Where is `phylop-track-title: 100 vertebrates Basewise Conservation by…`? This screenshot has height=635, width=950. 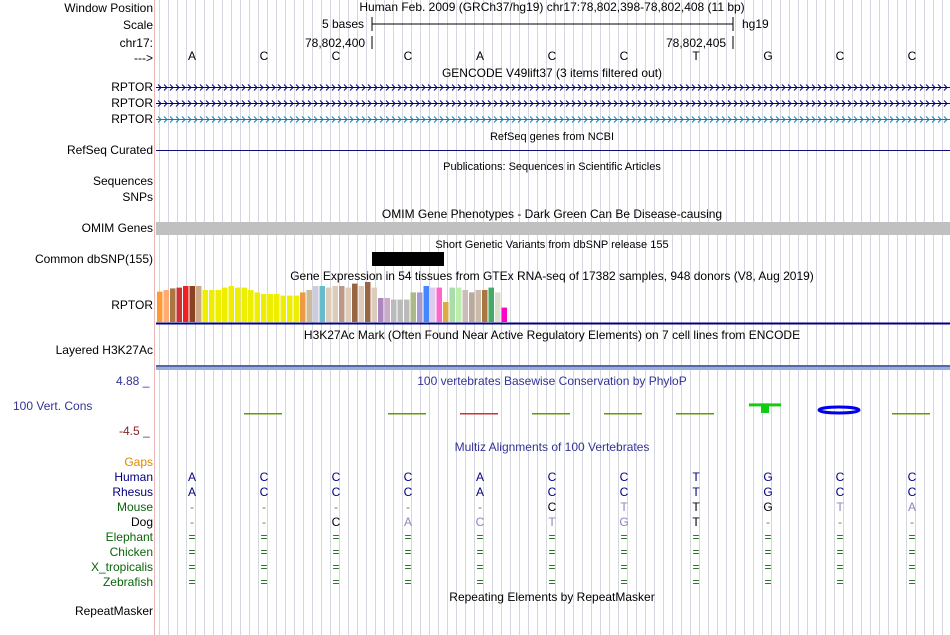 phylop-track-title: 100 vertebrates Basewise Conservation by… is located at coordinates (552, 381).